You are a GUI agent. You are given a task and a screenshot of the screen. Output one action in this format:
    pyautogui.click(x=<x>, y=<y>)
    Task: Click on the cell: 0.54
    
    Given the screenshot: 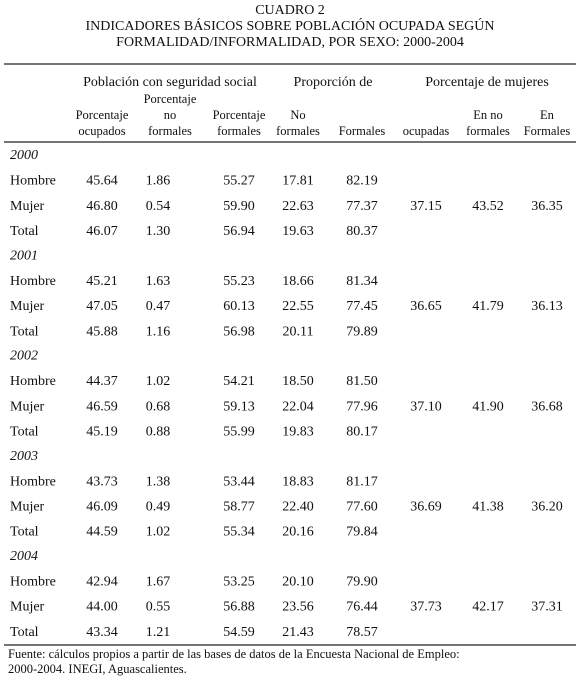 What is the action you would take?
    pyautogui.click(x=158, y=206)
    